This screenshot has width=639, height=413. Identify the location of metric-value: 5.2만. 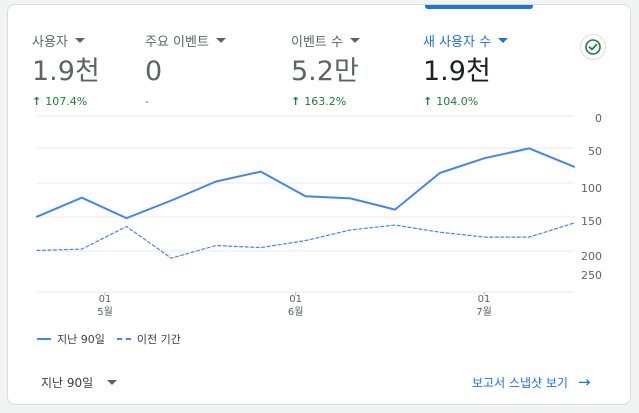
(325, 71).